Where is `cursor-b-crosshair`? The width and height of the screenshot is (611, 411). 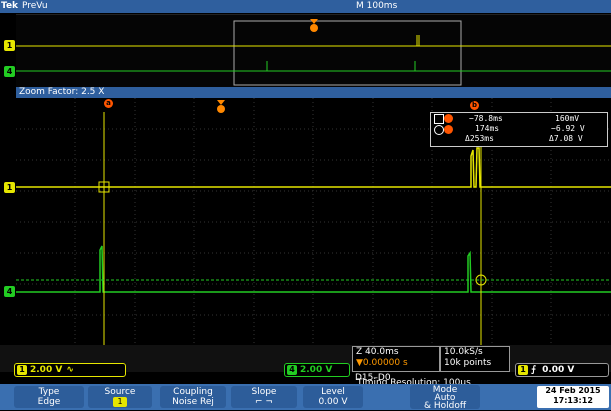
cursor-b-crosshair is located at coordinates (481, 280).